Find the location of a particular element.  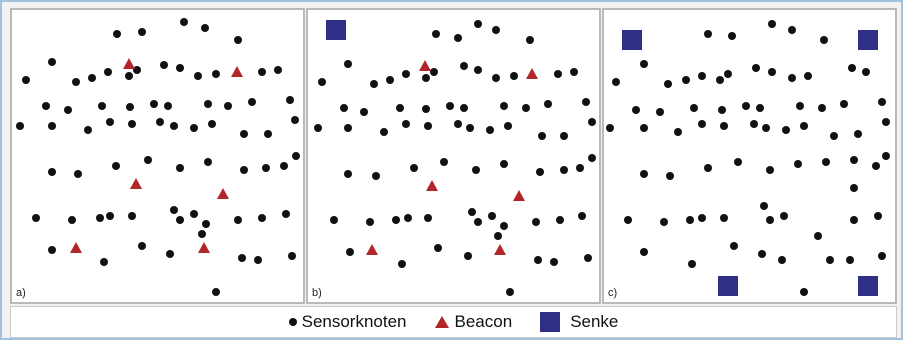

sink-square-icon is located at coordinates (550, 322).